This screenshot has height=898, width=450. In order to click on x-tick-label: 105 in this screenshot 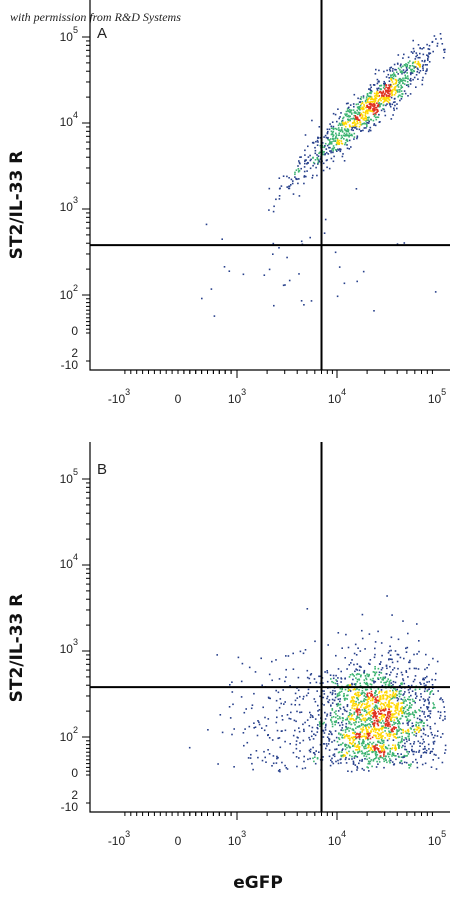, I will do `click(437, 838)`.